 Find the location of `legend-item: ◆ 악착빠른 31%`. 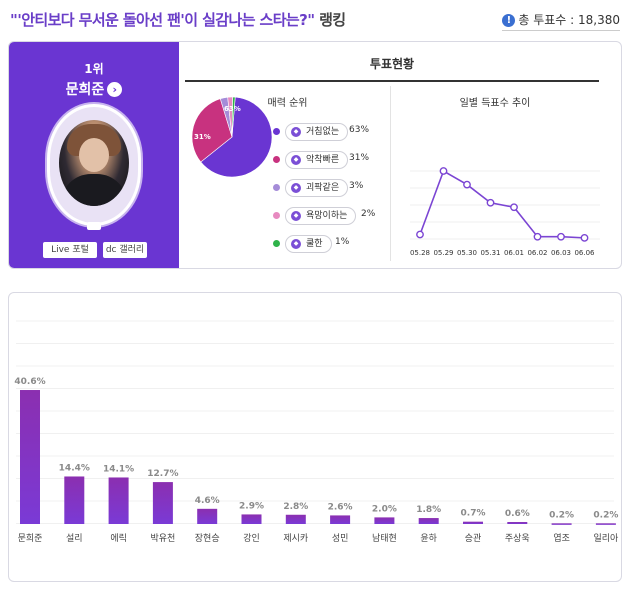

legend-item: ◆ 악착빠른 31% is located at coordinates (330, 160).